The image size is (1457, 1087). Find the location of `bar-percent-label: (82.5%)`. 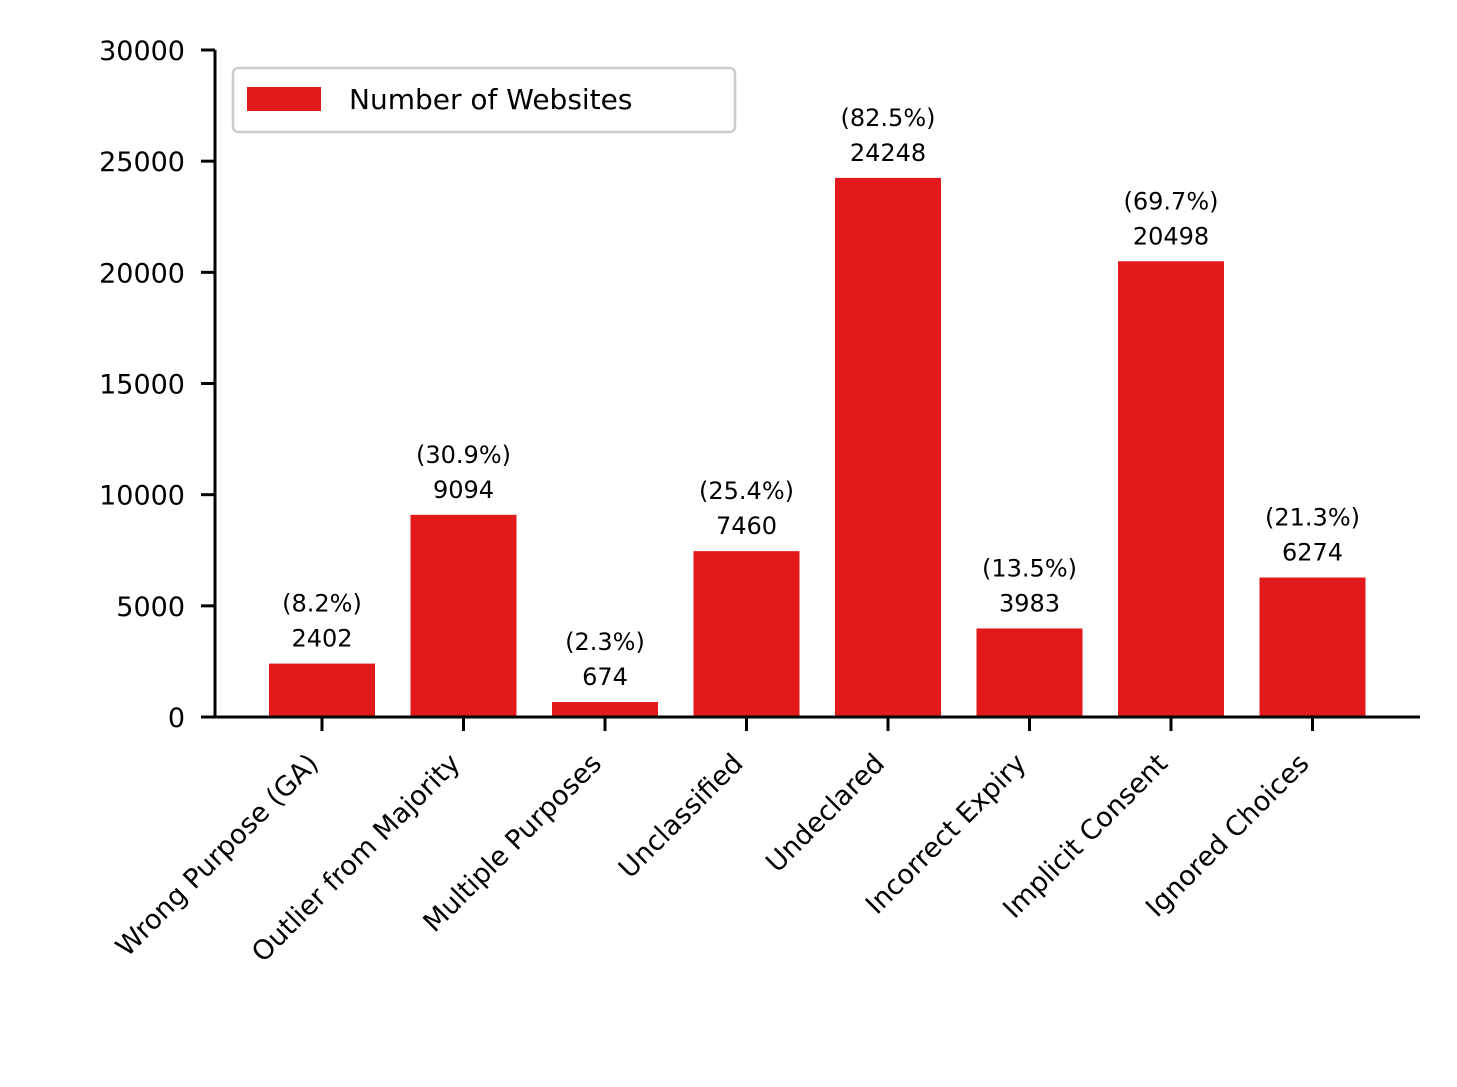

bar-percent-label: (82.5%) is located at coordinates (888, 118).